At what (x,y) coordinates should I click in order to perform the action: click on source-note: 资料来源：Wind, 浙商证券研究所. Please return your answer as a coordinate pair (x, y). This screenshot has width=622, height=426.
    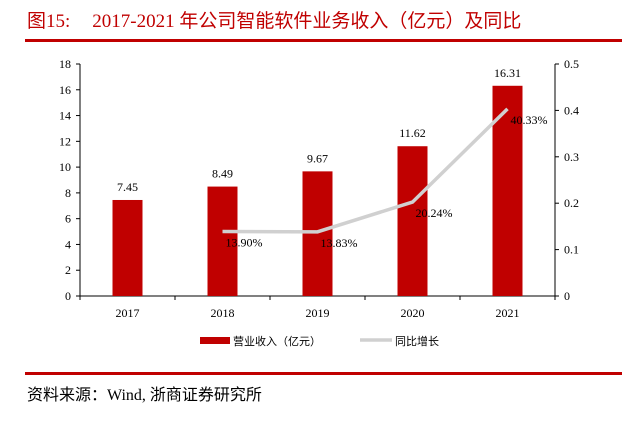
    Looking at the image, I should click on (144, 395).